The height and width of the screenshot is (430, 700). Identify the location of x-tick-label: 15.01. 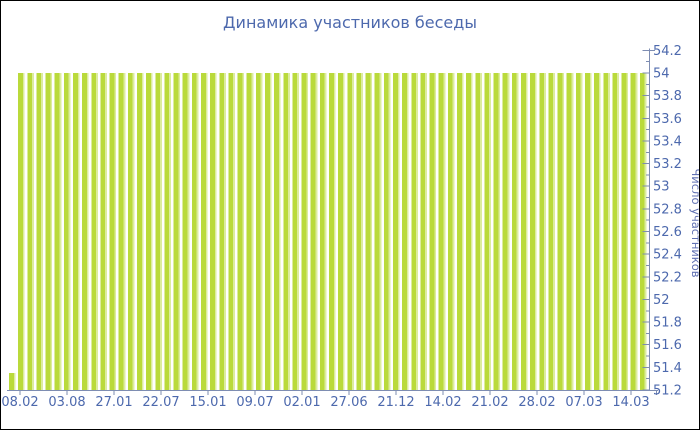
(207, 402).